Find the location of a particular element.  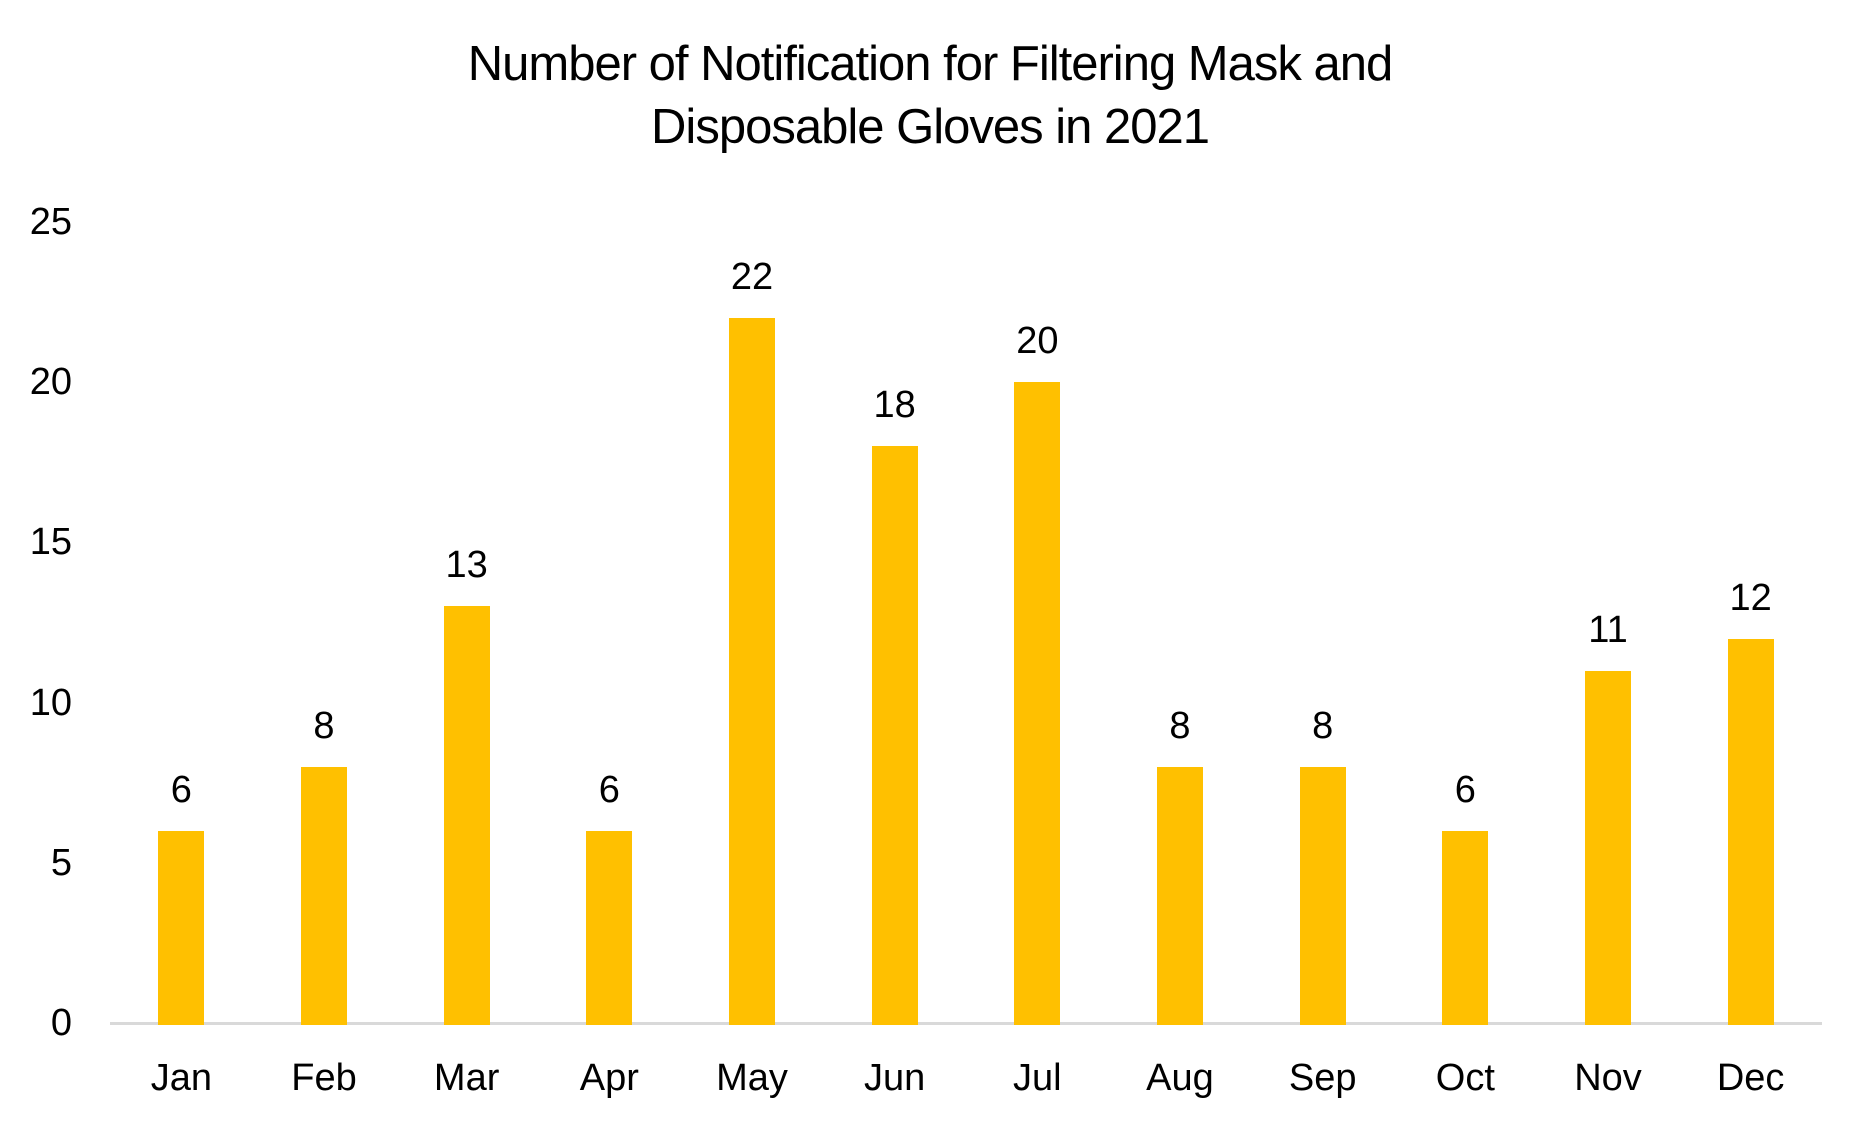

chart-title-line-2: Disposable Gloves in 2021 is located at coordinates (930, 127).